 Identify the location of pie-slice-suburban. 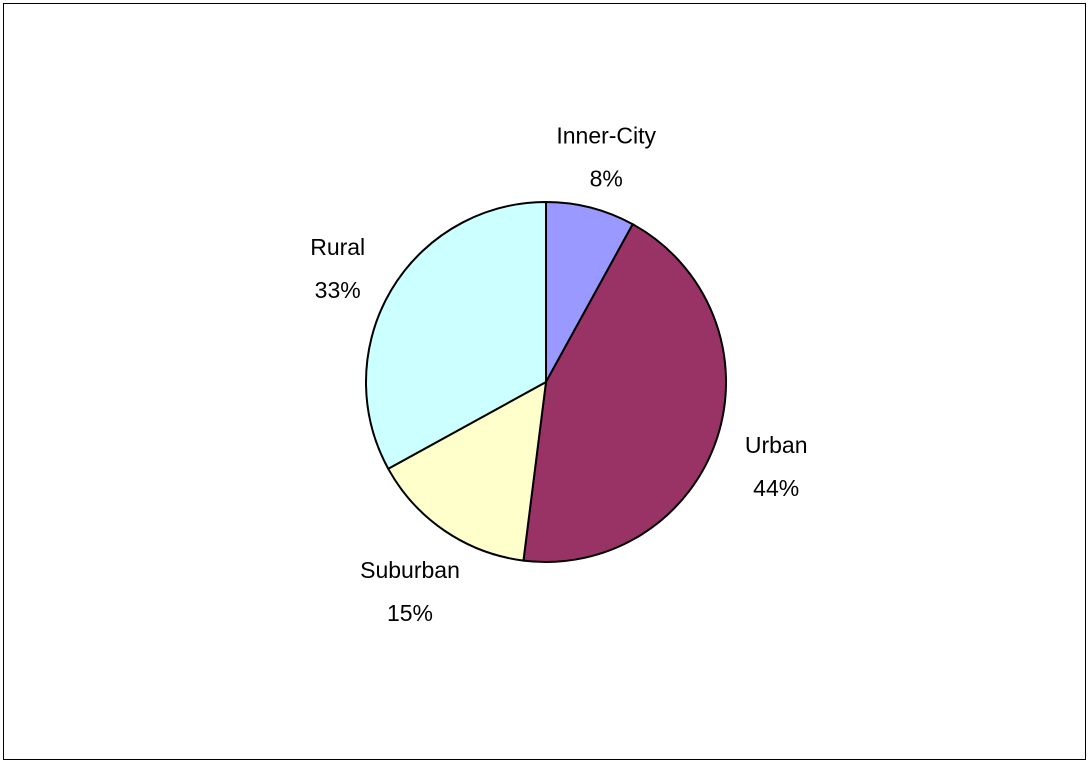
(467, 471).